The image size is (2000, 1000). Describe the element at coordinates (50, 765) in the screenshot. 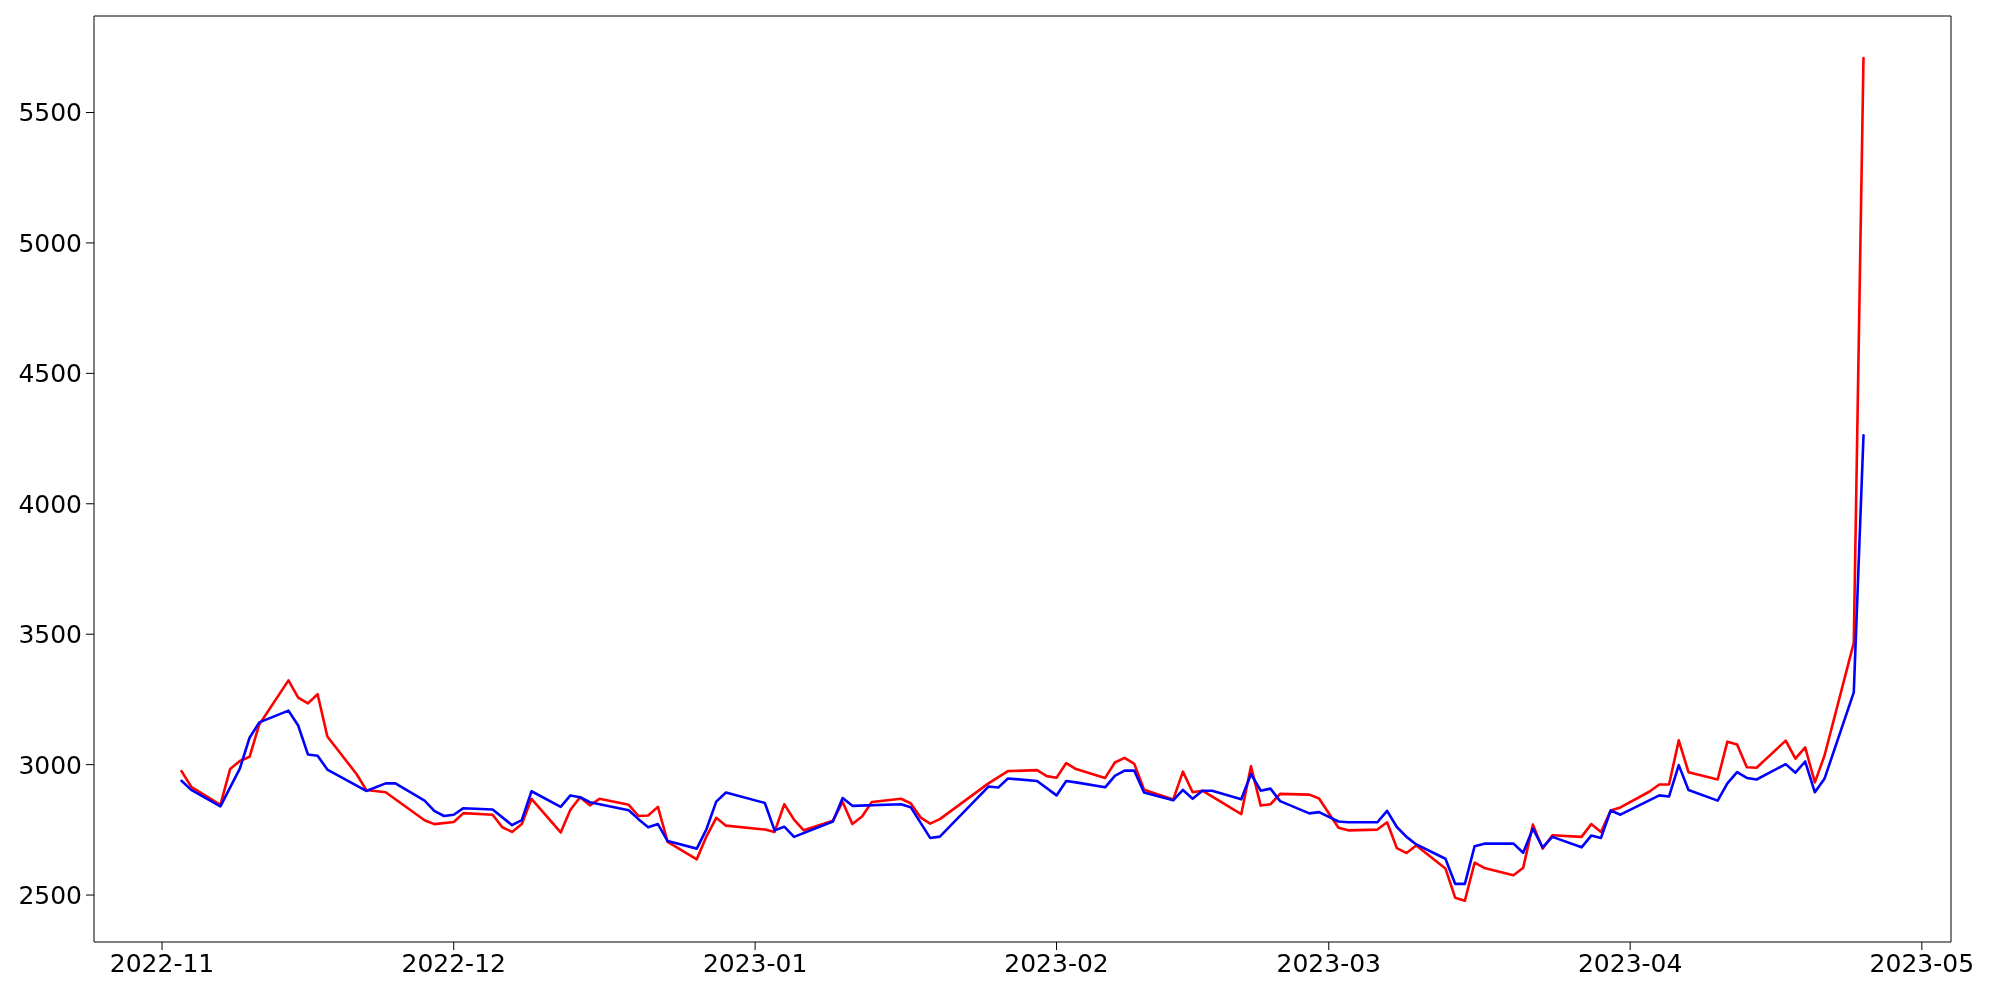

I see `y-tick-label: 3000` at that location.